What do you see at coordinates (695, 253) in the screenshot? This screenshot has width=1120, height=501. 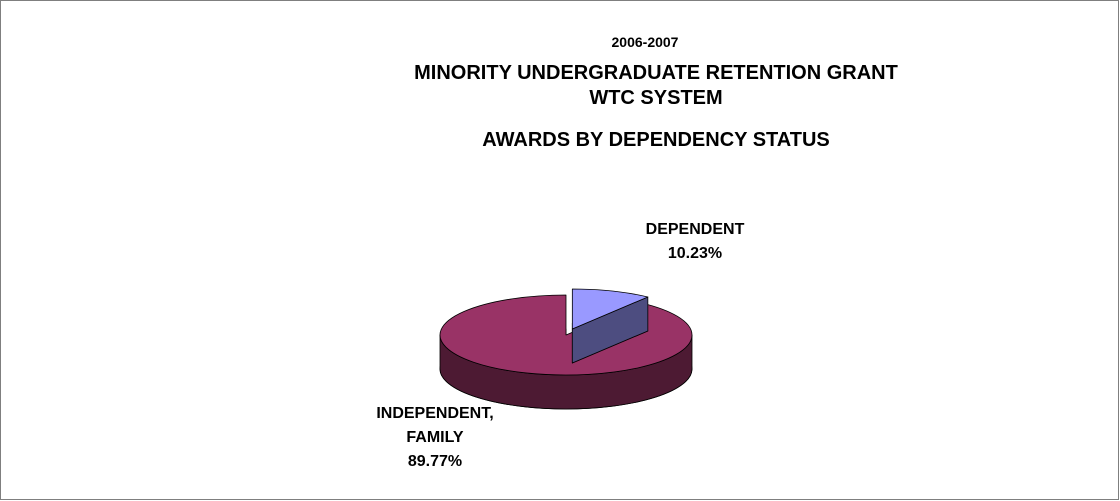 I see `data-label-dependent-value: 10.23%` at bounding box center [695, 253].